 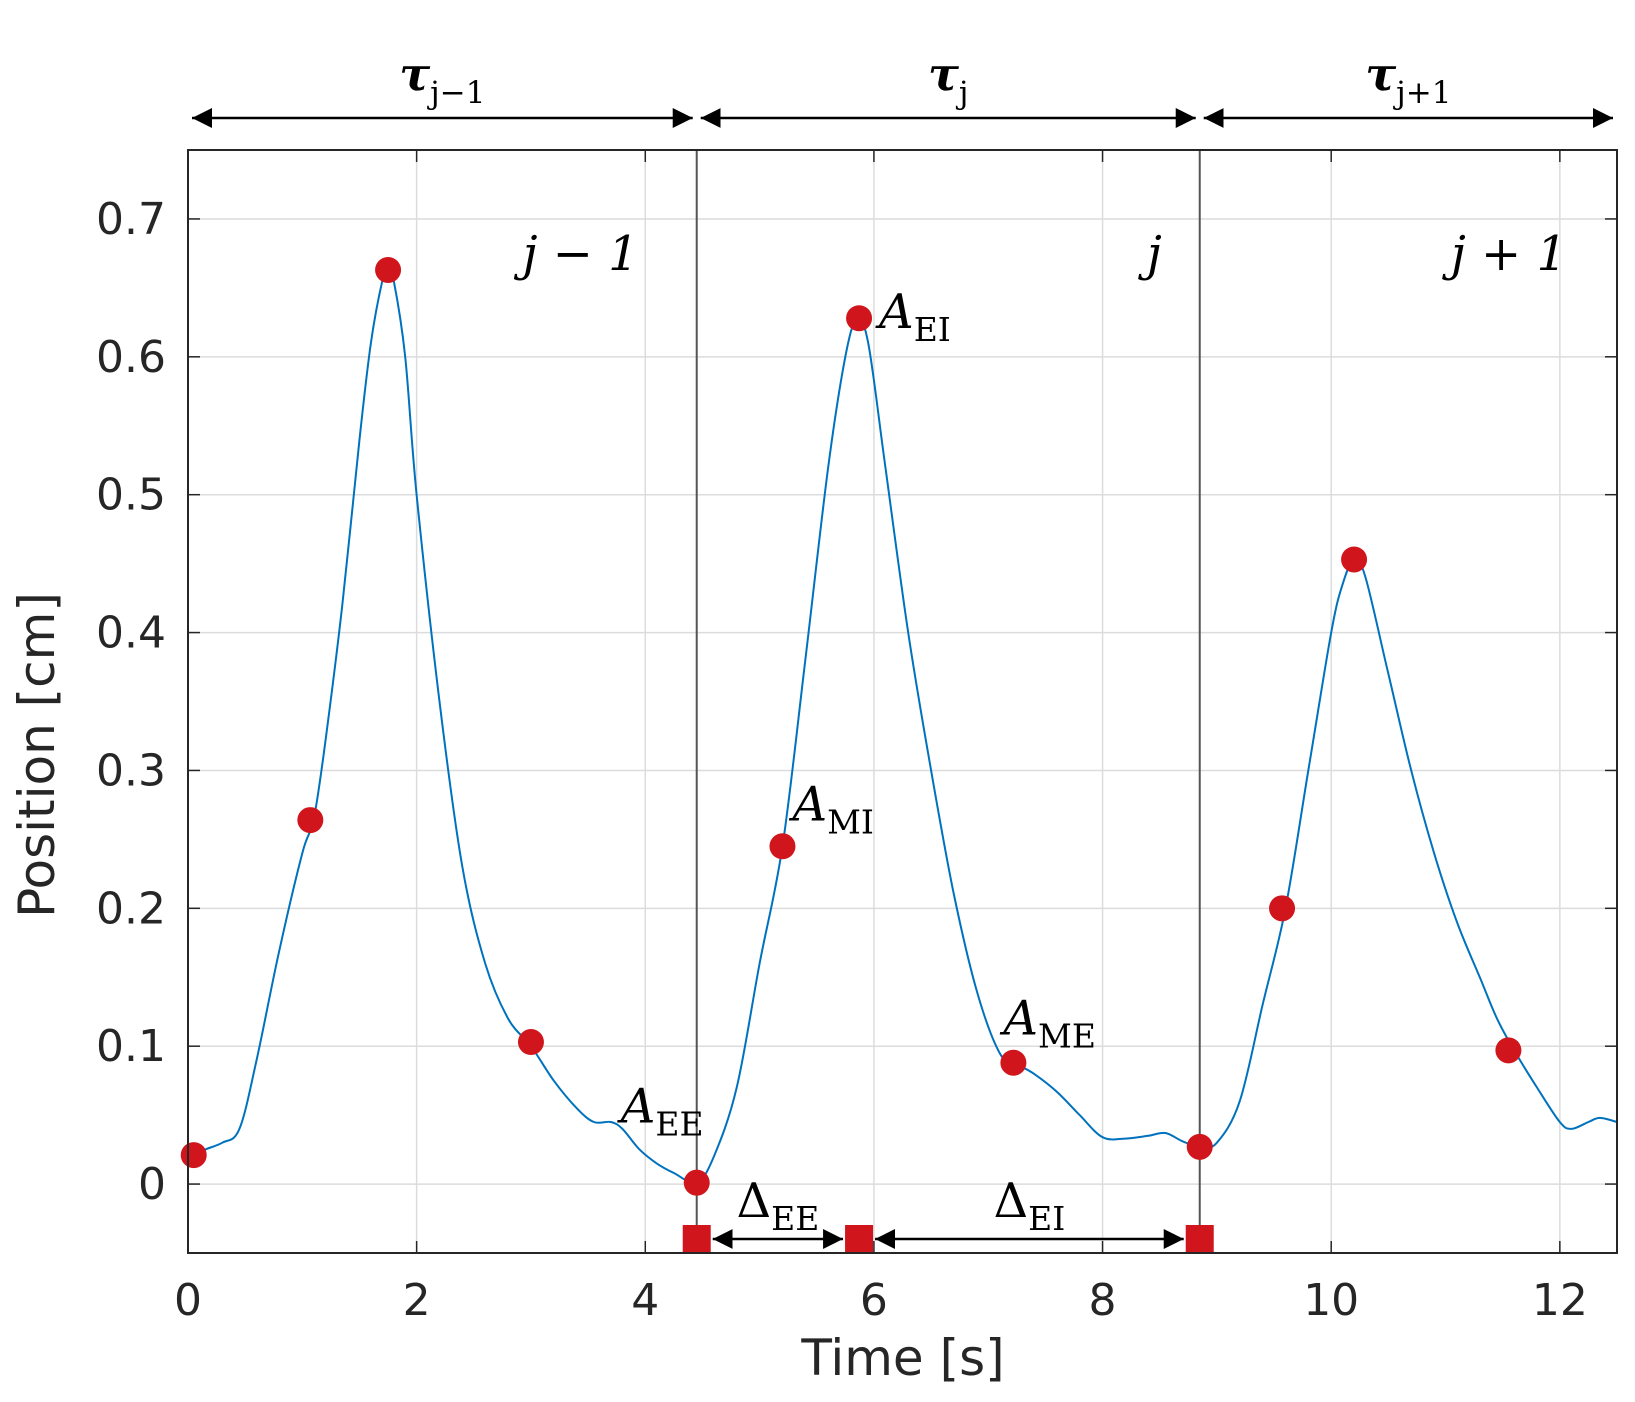 What do you see at coordinates (1560, 1300) in the screenshot?
I see `x-tick-label: 12` at bounding box center [1560, 1300].